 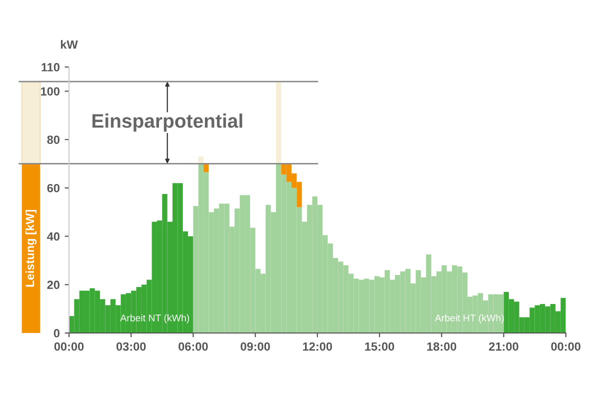 What do you see at coordinates (53, 236) in the screenshot?
I see `y-tick-label: 40` at bounding box center [53, 236].